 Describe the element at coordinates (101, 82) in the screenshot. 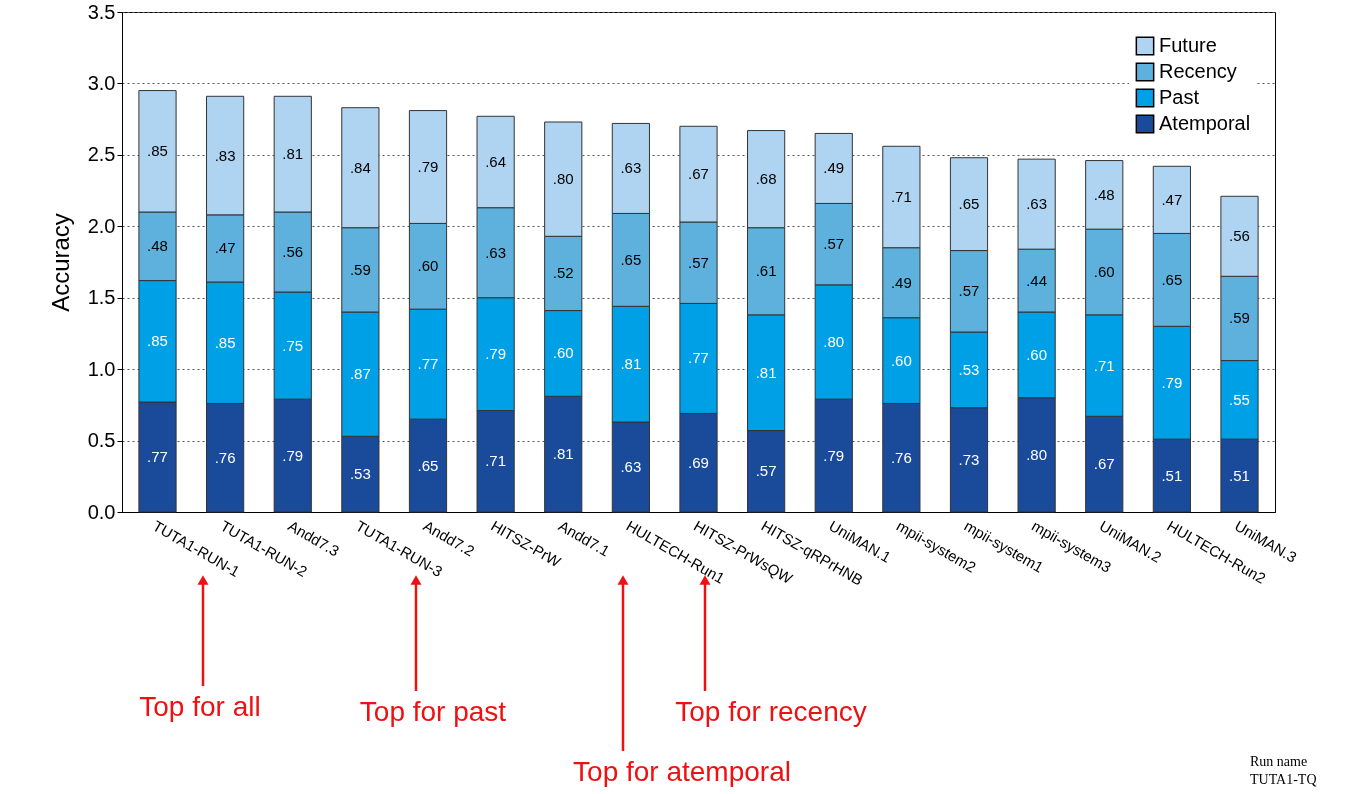

I see `y-tick-label: 3.0` at that location.